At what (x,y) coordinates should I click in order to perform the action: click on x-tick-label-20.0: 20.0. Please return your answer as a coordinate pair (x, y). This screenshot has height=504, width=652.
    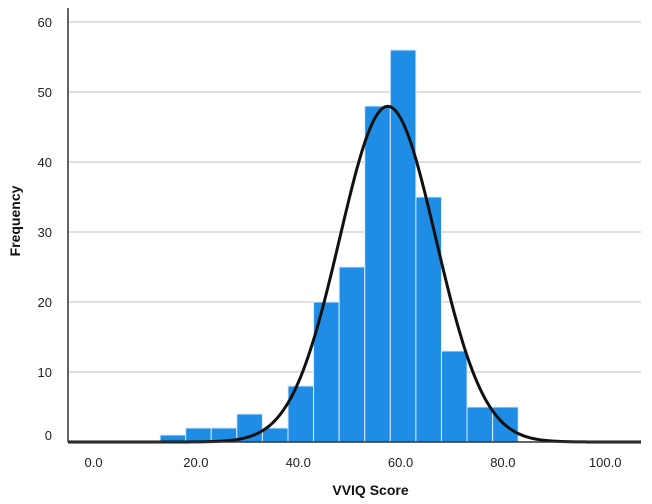
    Looking at the image, I should click on (195, 462).